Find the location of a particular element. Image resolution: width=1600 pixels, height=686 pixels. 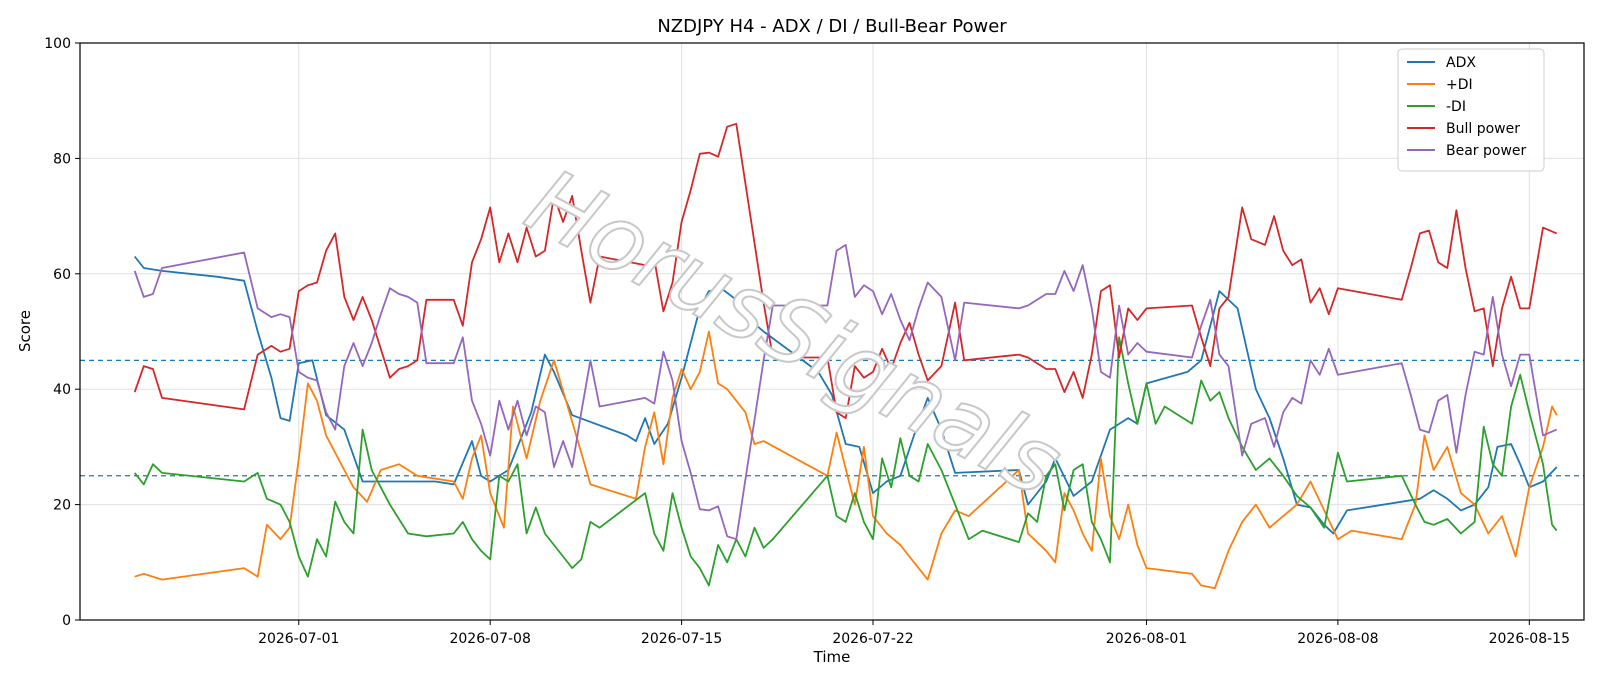

legend-box is located at coordinates (1471, 110).